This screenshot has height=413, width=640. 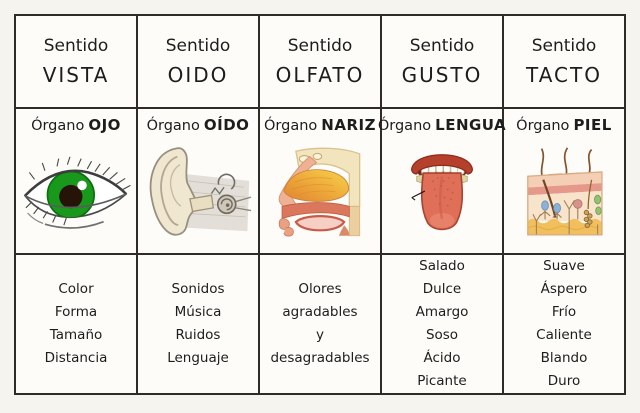 I want to click on organ-name: LENGUA, so click(x=471, y=125).